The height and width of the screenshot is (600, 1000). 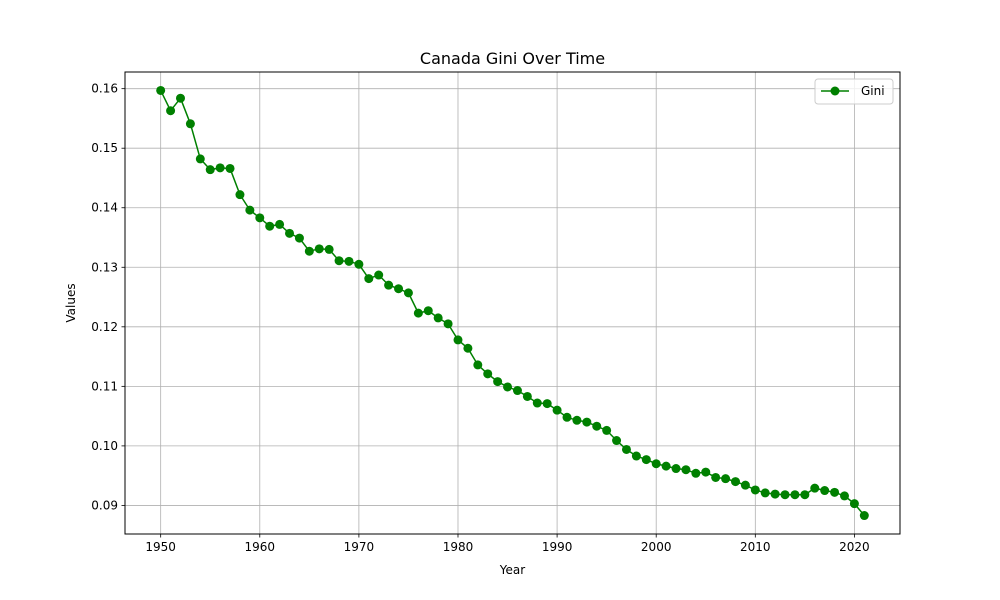 I want to click on y-tick-label: 0.13, so click(x=104, y=267).